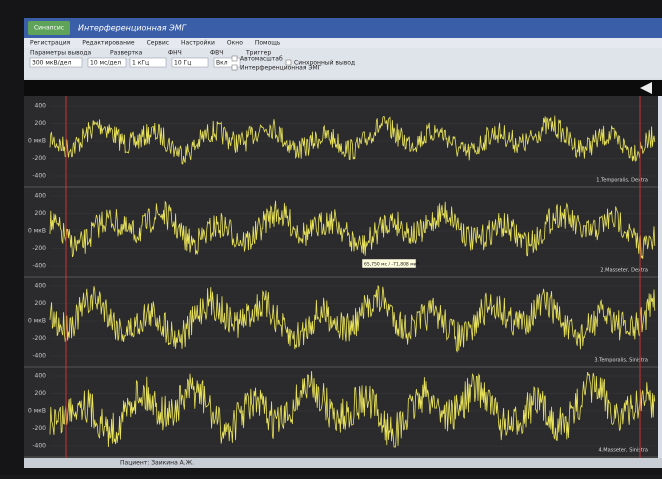 The image size is (662, 479). What do you see at coordinates (324, 63) in the screenshot?
I see `checkbox-label: Синхронный вывод` at bounding box center [324, 63].